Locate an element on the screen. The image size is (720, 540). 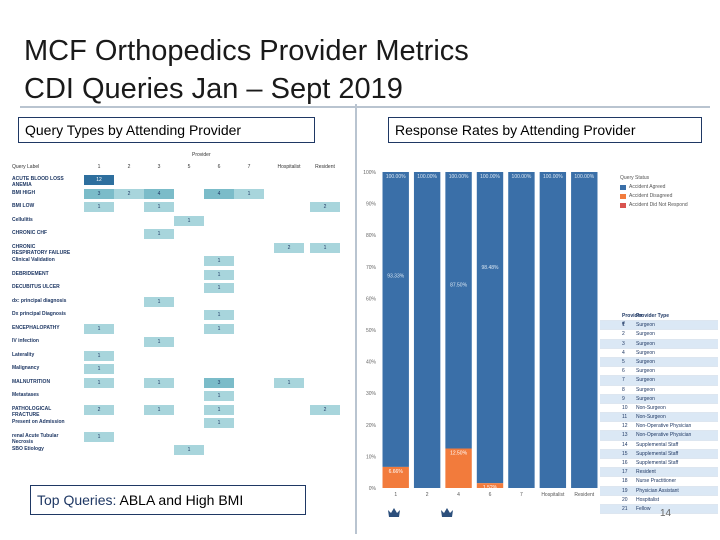
provider-number: 13 is located at coordinates (625, 435).